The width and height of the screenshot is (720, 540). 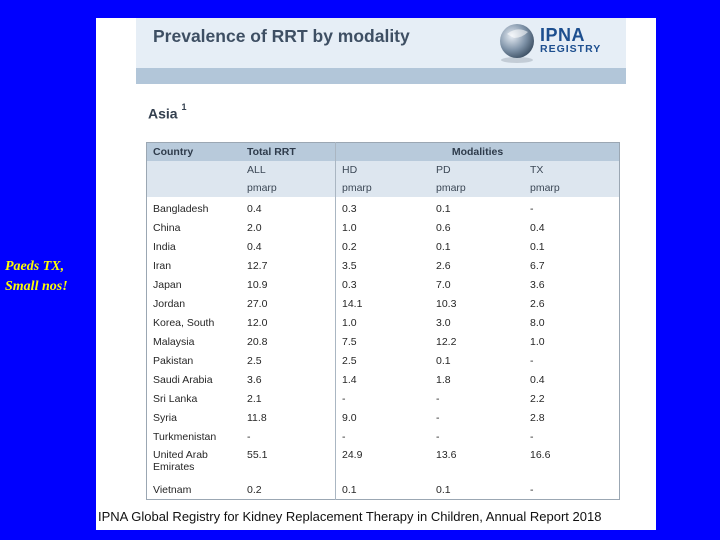 What do you see at coordinates (352, 303) in the screenshot?
I see `cell-hd: 14.1` at bounding box center [352, 303].